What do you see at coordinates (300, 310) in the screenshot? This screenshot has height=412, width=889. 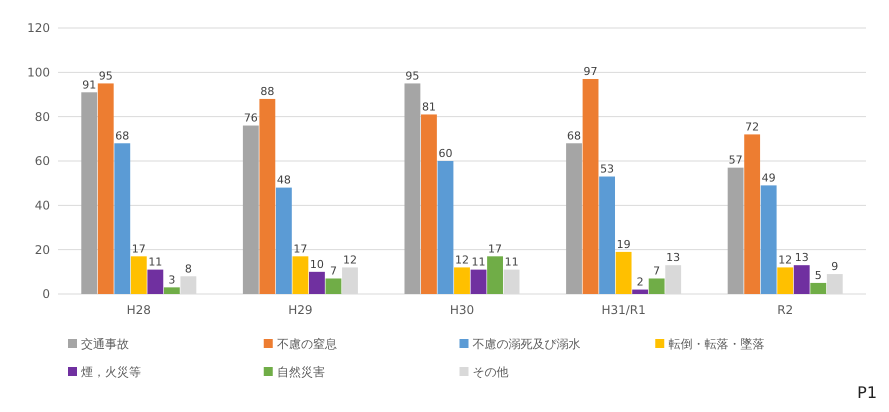 I see `x-tick-label: H29` at bounding box center [300, 310].